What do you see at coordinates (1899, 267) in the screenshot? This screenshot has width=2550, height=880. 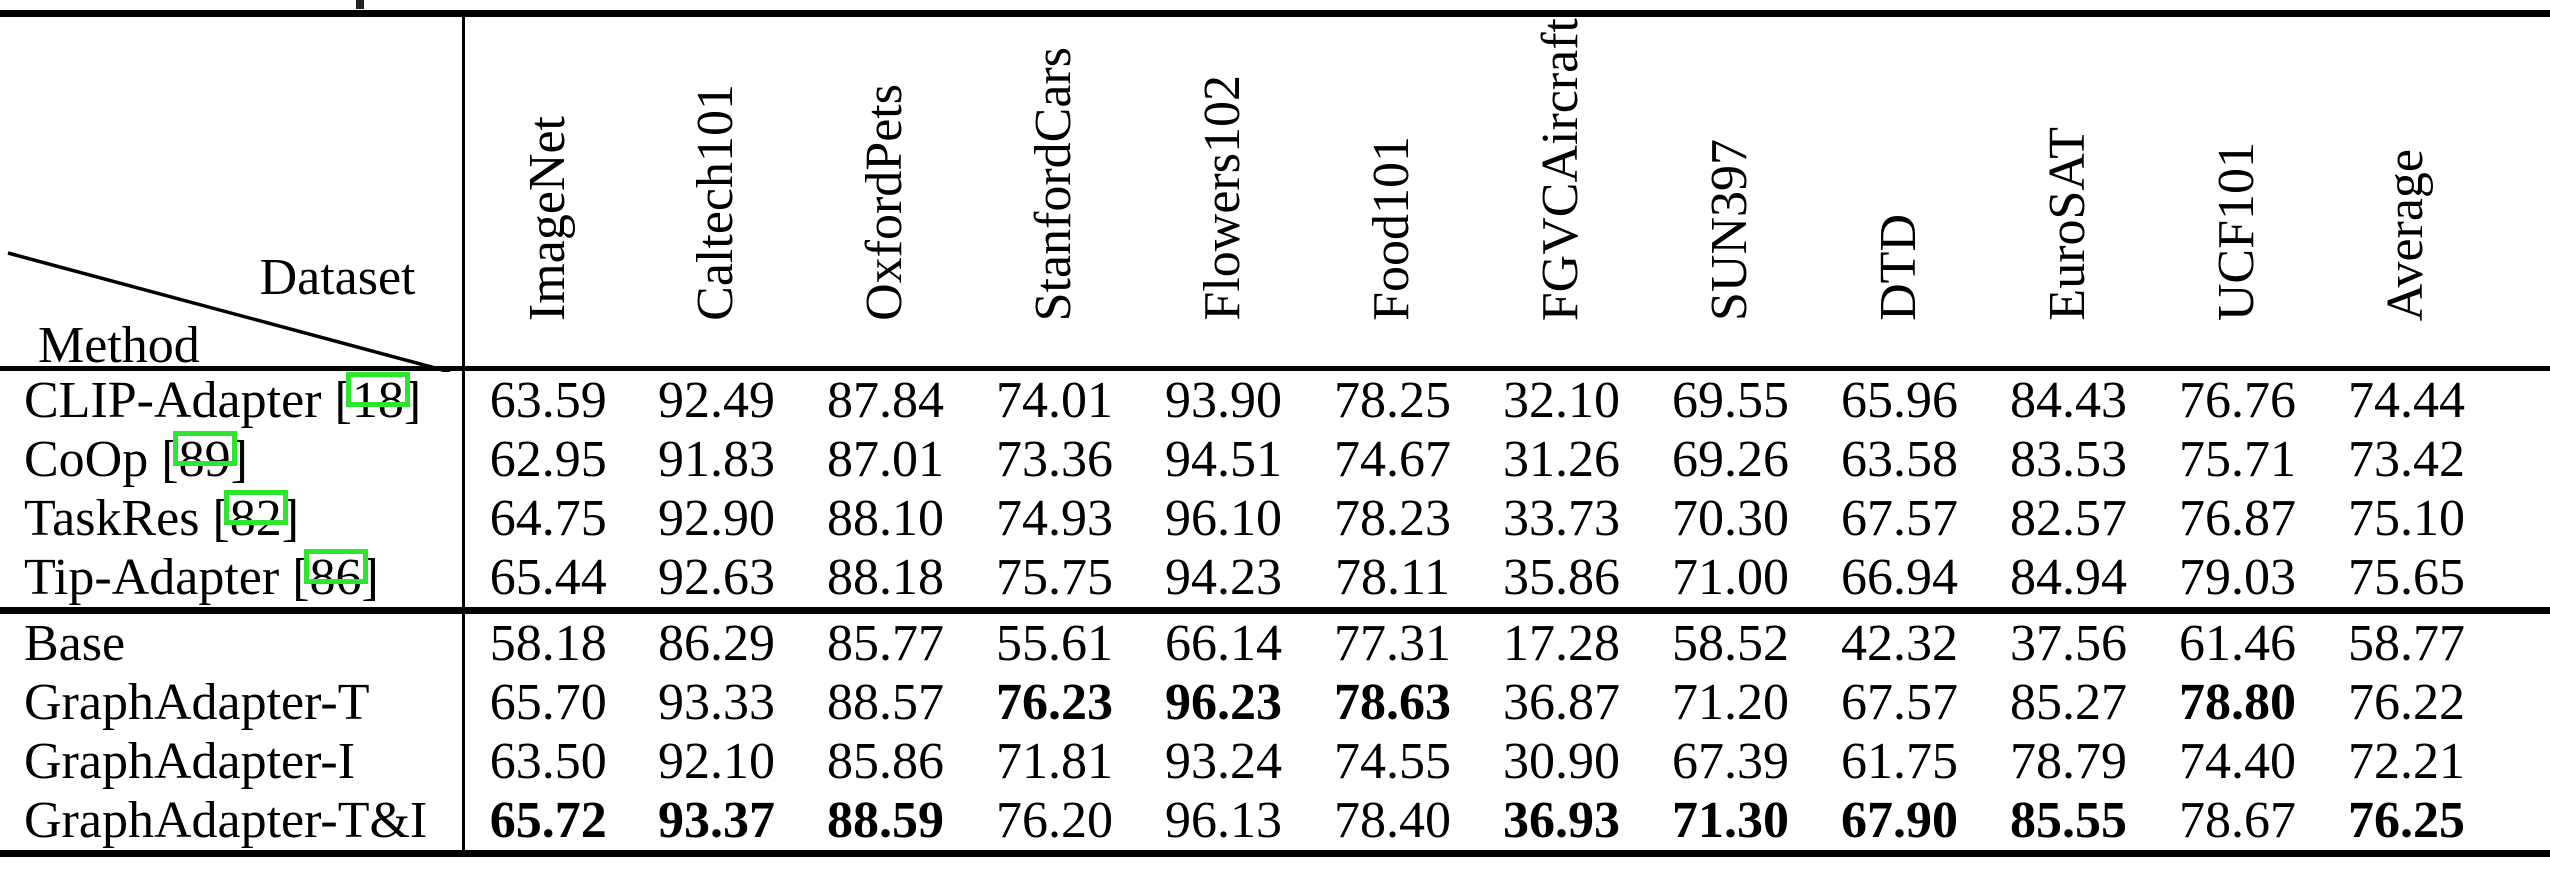 I see `column-label: DTD` at bounding box center [1899, 267].